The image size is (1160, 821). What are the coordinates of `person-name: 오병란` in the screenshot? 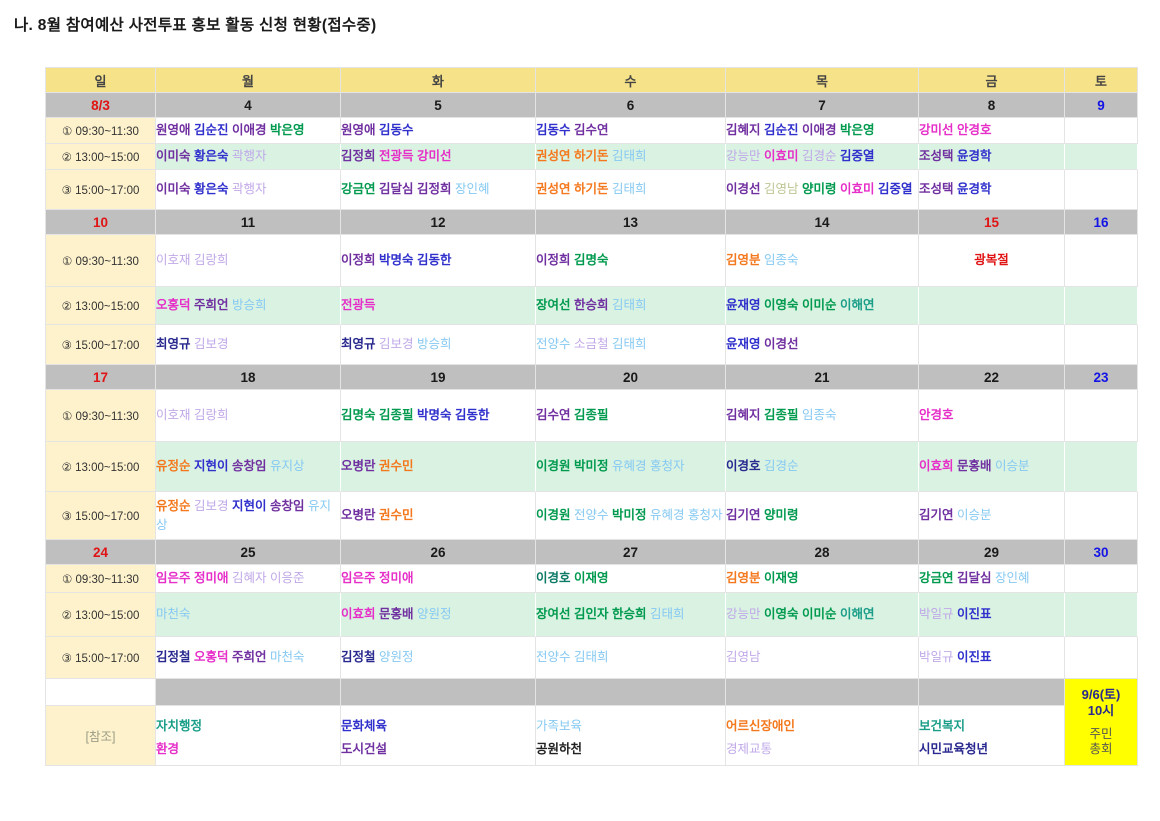 It's located at (358, 515).